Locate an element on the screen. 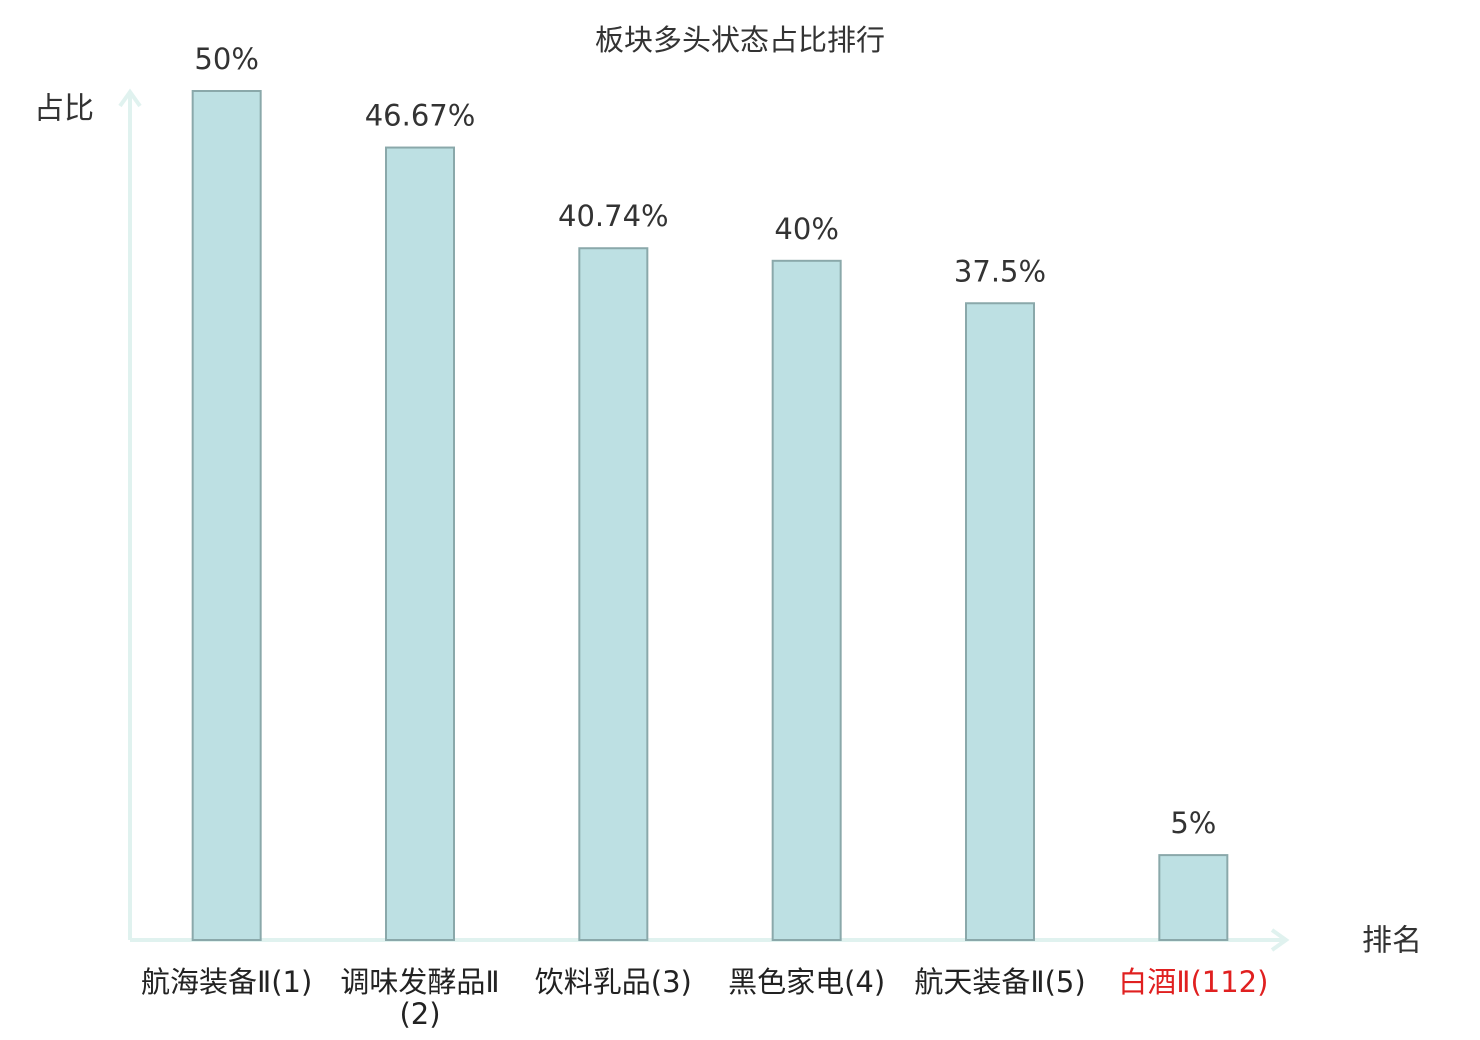 Image resolution: width=1480 pixels, height=1040 pixels. x-axis-label: 排名 is located at coordinates (1392, 941).